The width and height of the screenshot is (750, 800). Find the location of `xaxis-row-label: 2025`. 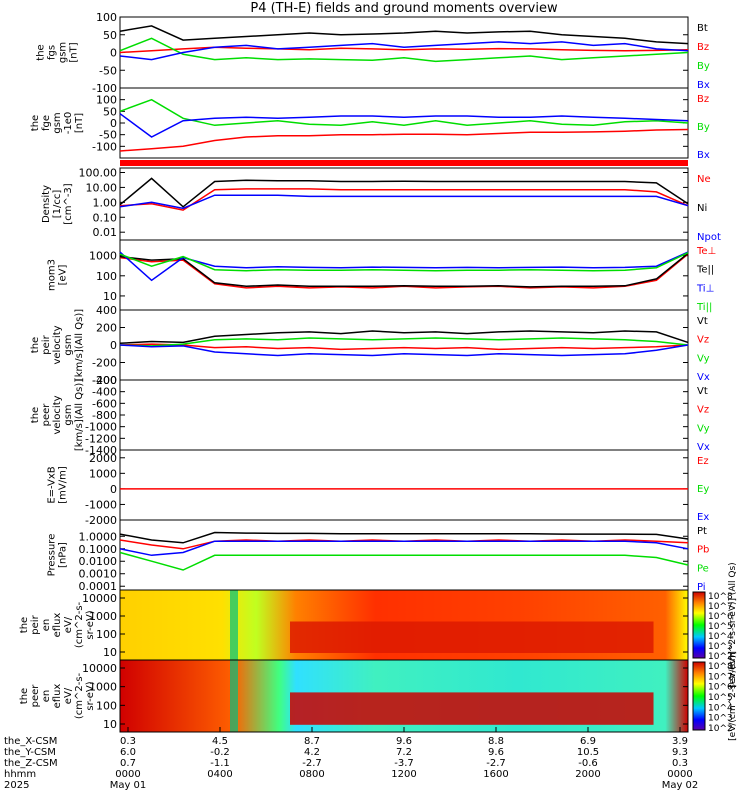

xaxis-row-label: 2025 is located at coordinates (16, 785).